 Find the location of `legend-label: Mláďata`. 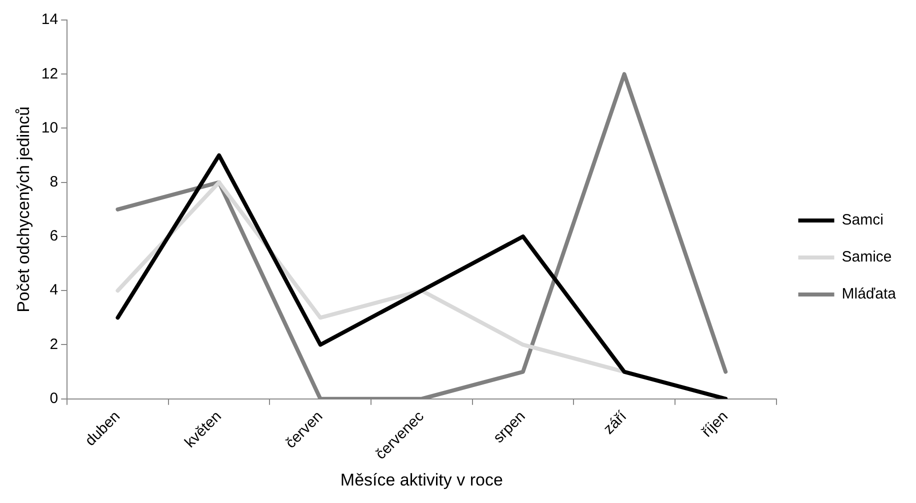

legend-label: Mláďata is located at coordinates (869, 294).